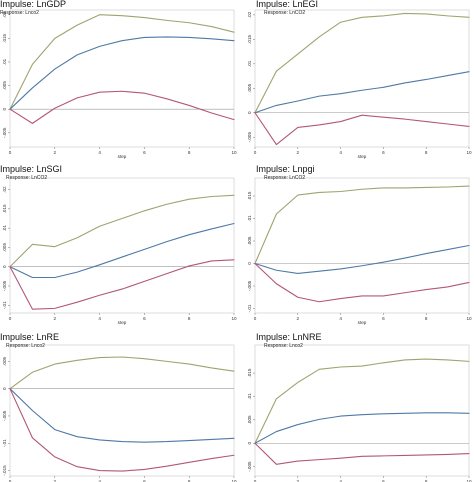  What do you see at coordinates (33, 4) in the screenshot?
I see `panel-title: Impulse: LnGDP` at bounding box center [33, 4].